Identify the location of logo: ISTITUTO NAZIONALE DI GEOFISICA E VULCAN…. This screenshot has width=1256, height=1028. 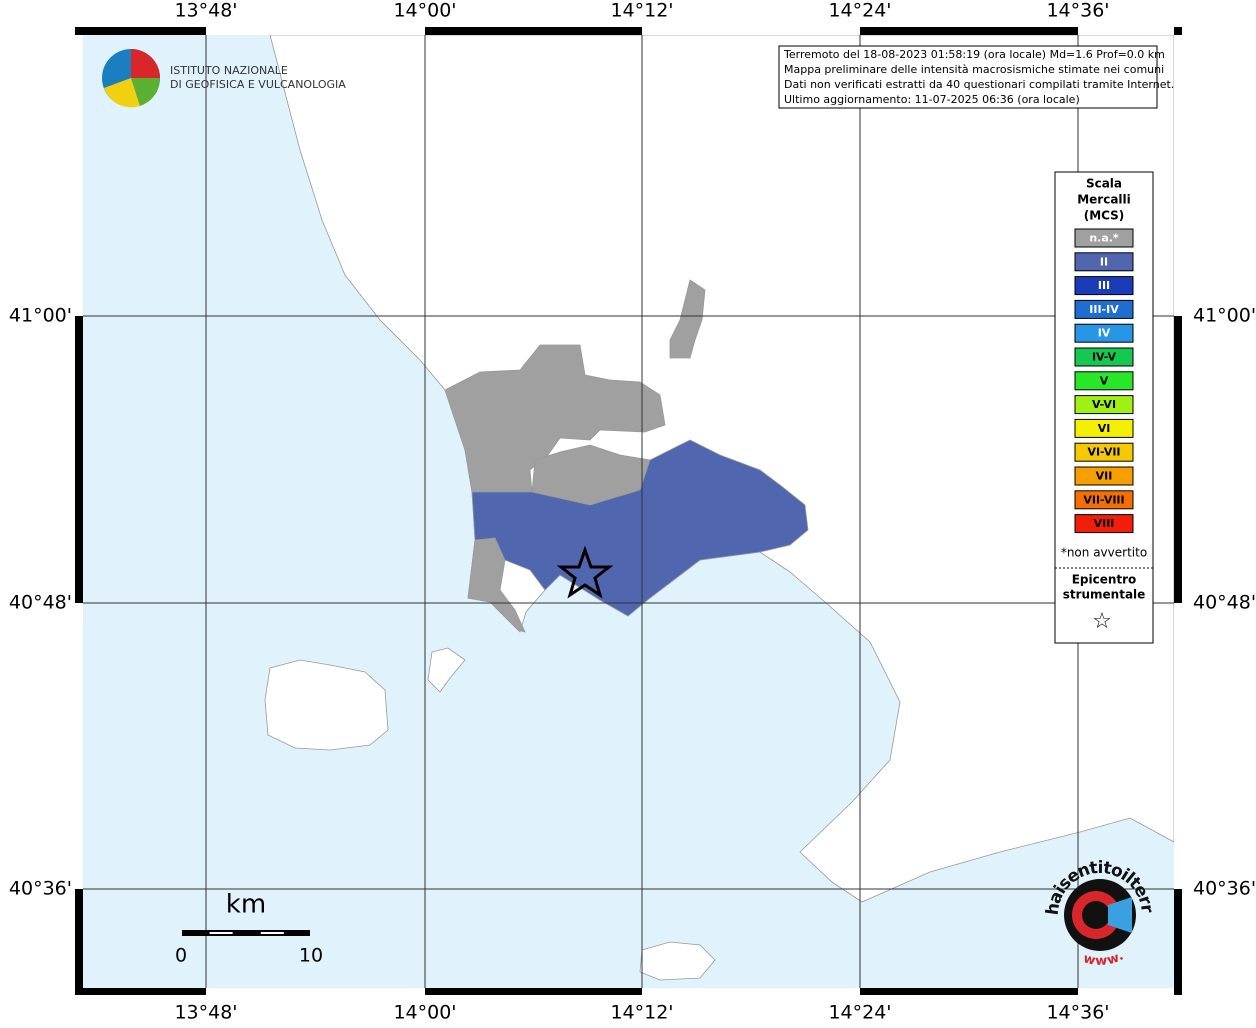
(224, 78).